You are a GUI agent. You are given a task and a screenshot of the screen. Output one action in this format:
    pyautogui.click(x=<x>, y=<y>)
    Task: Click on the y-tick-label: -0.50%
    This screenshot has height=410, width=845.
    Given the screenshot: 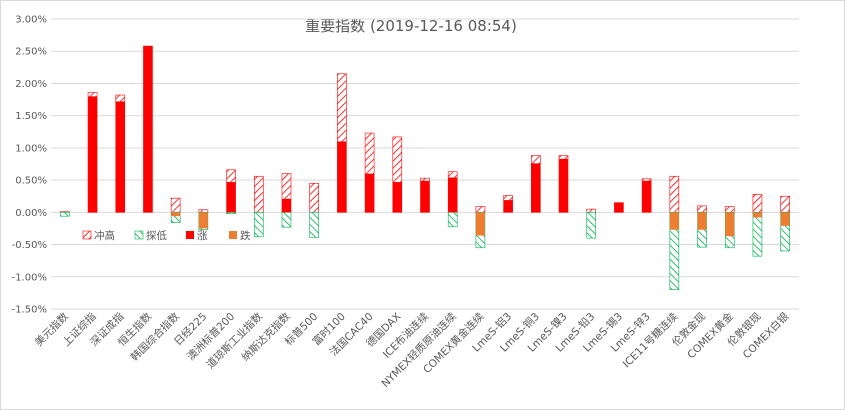 What is the action you would take?
    pyautogui.click(x=29, y=245)
    